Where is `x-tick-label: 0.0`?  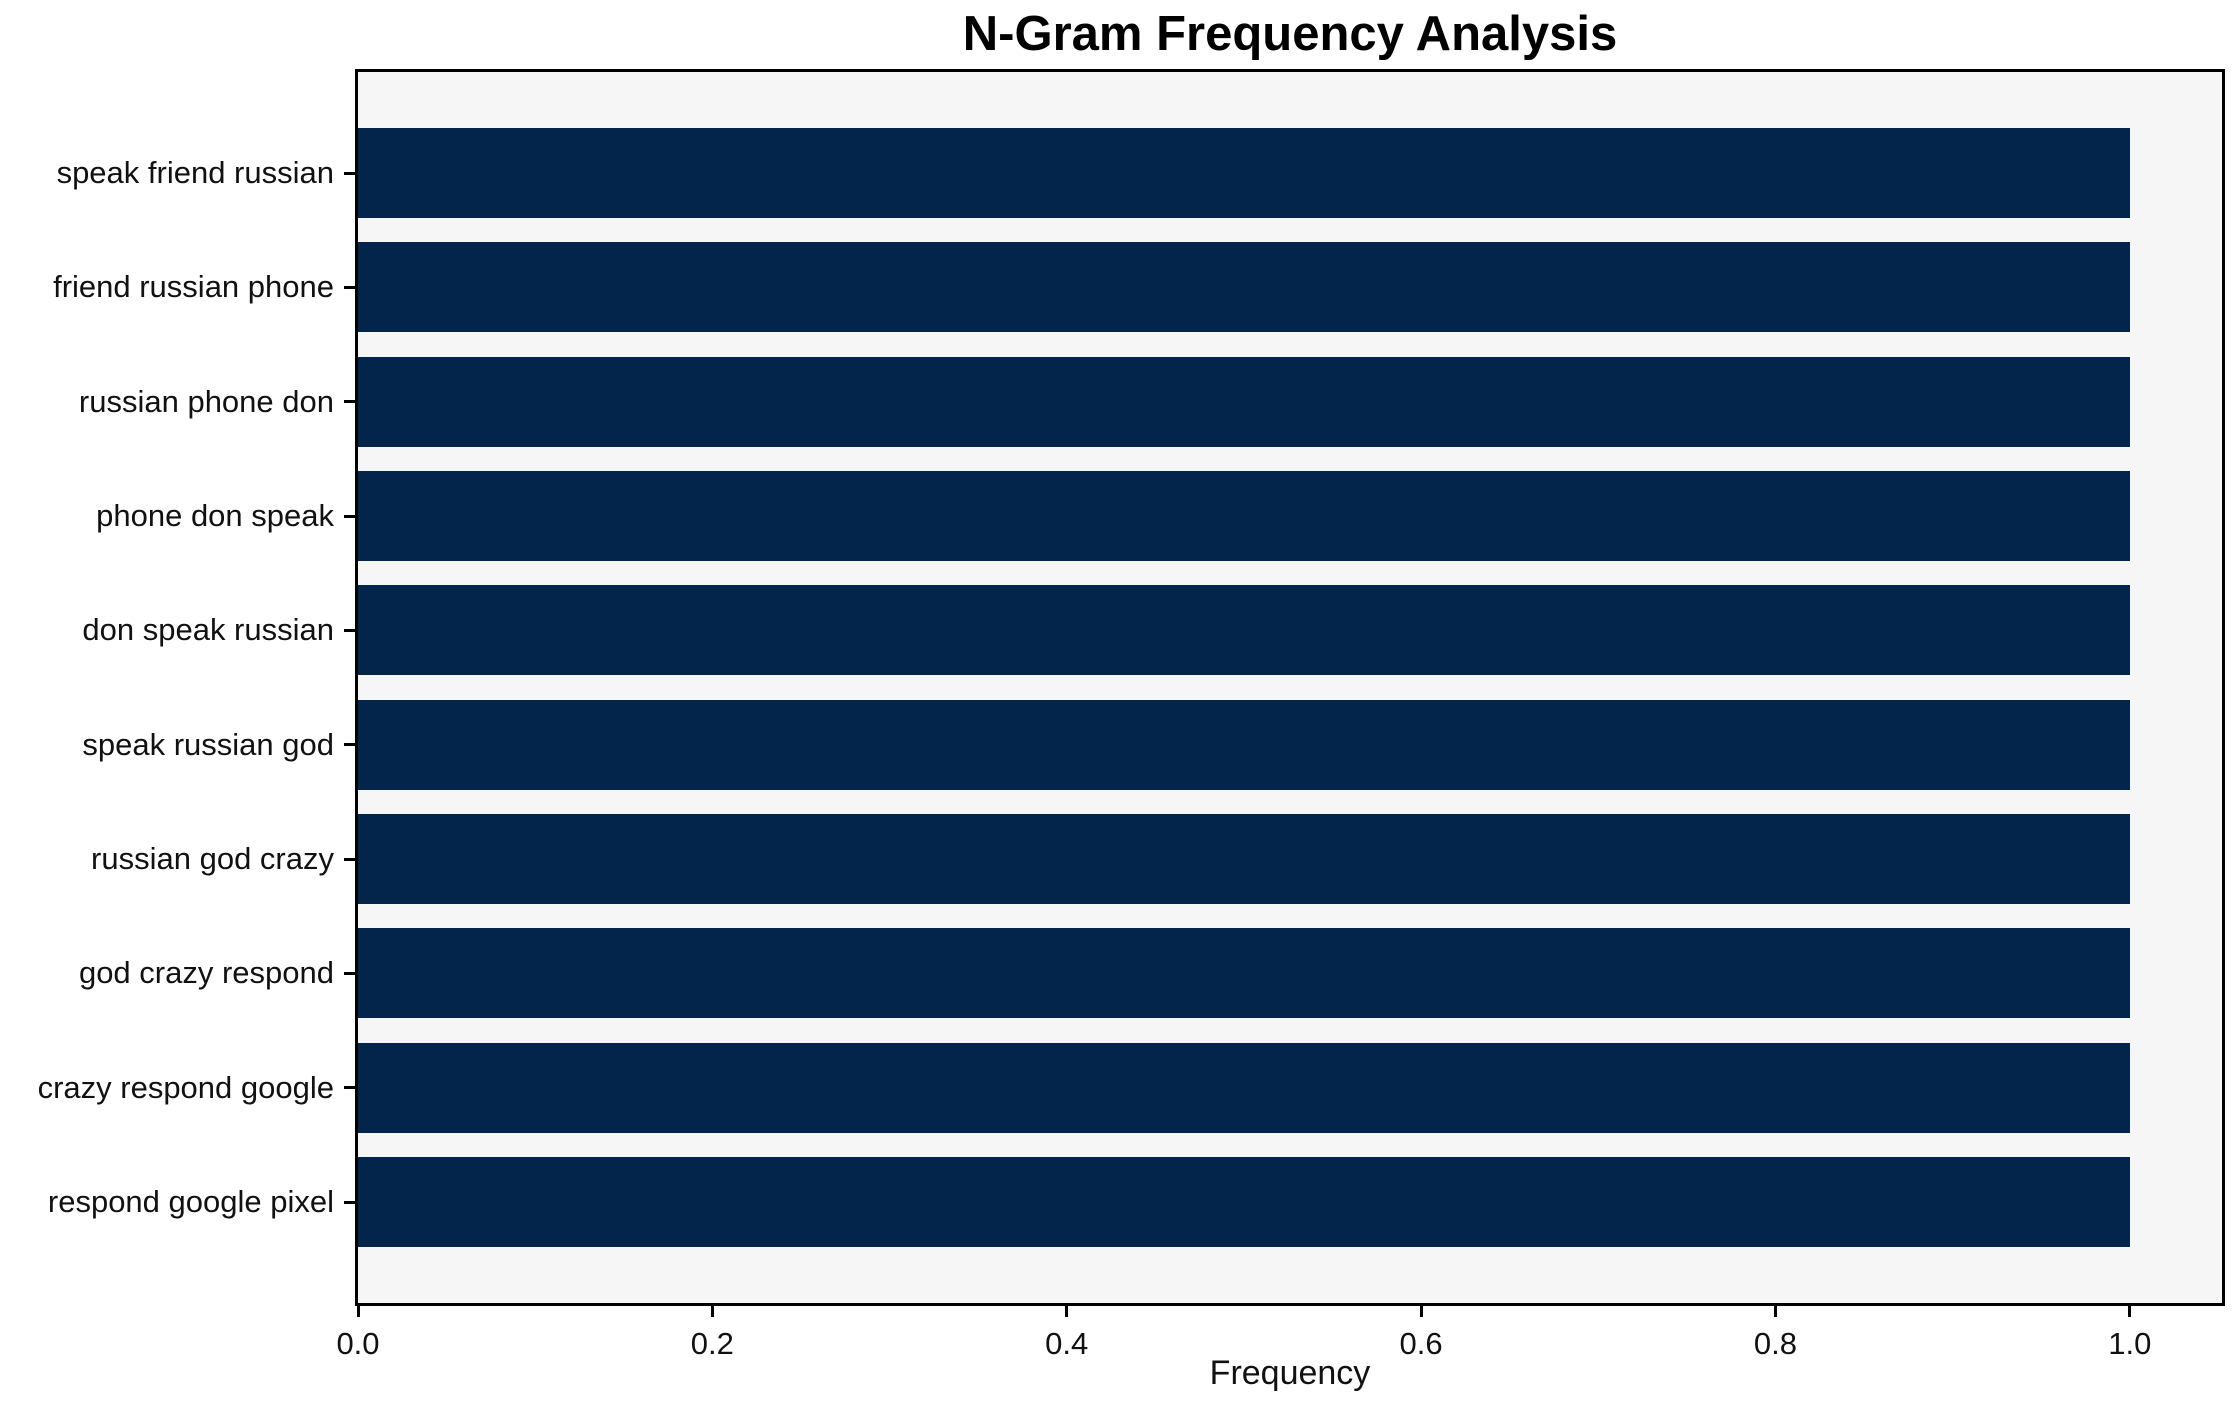
x-tick-label: 0.0 is located at coordinates (358, 1343).